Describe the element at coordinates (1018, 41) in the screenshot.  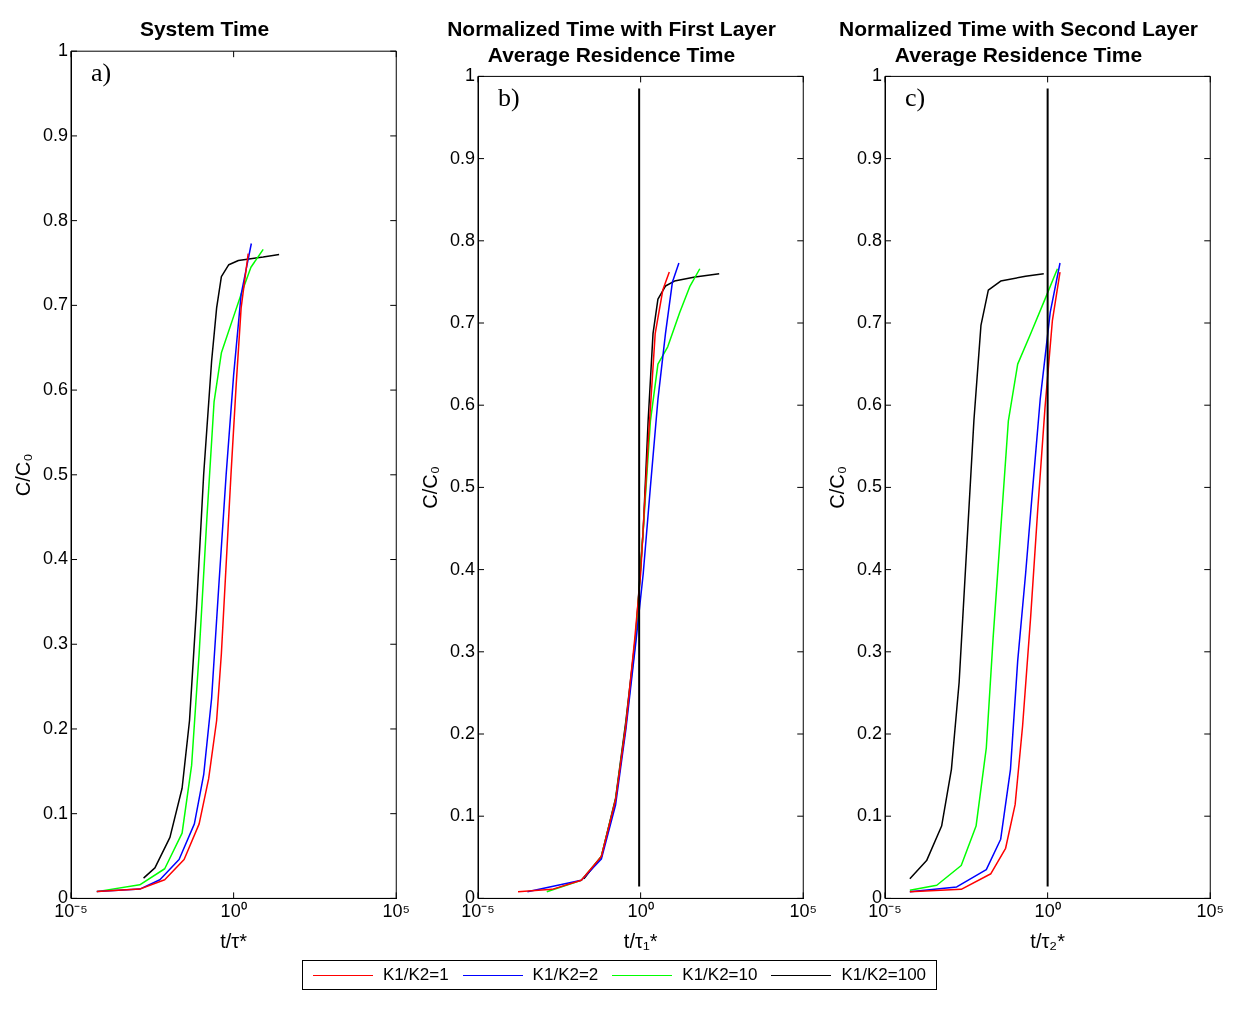
I see `chart-title: Normalized Time with Second Layer Average Residence Time` at that location.